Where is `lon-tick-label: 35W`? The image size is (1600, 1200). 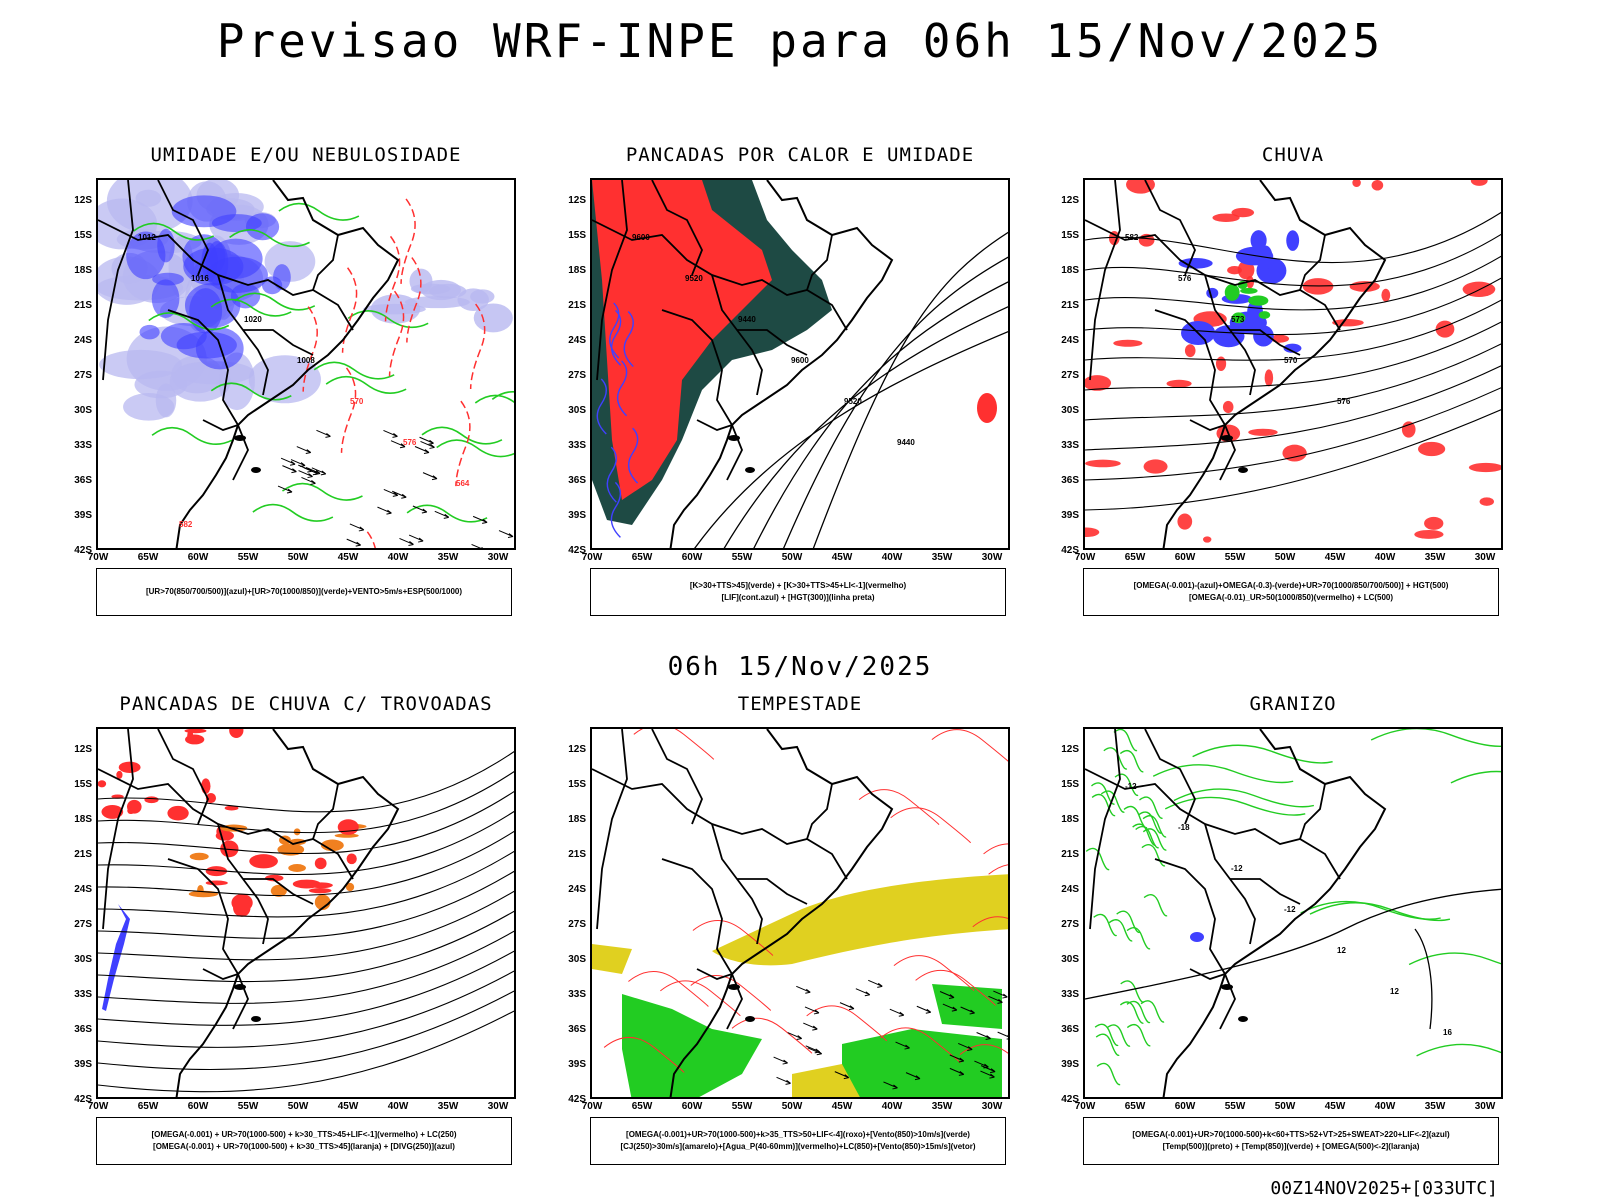 lon-tick-label: 35W is located at coordinates (448, 557).